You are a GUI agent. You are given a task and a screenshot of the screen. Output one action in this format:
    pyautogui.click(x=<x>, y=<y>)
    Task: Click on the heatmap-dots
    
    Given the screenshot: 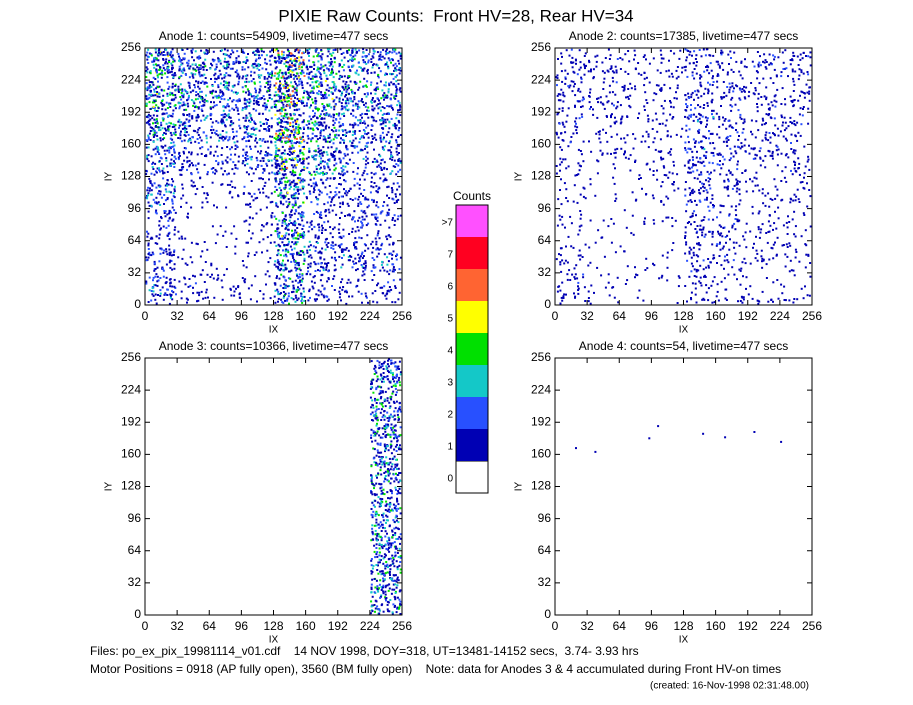 What is the action you would take?
    pyautogui.click(x=683, y=176)
    